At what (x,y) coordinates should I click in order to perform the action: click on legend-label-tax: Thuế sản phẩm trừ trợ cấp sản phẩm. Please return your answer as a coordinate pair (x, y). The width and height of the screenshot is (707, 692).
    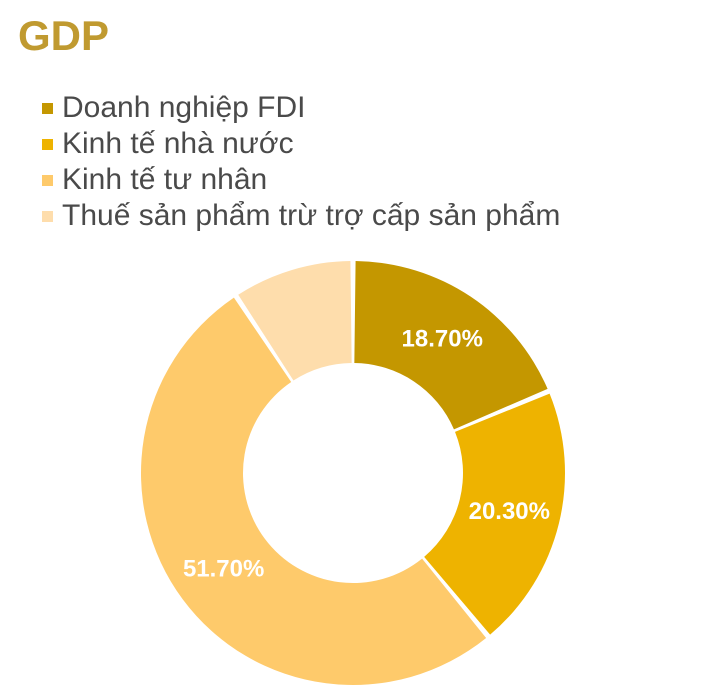
    Looking at the image, I should click on (311, 215).